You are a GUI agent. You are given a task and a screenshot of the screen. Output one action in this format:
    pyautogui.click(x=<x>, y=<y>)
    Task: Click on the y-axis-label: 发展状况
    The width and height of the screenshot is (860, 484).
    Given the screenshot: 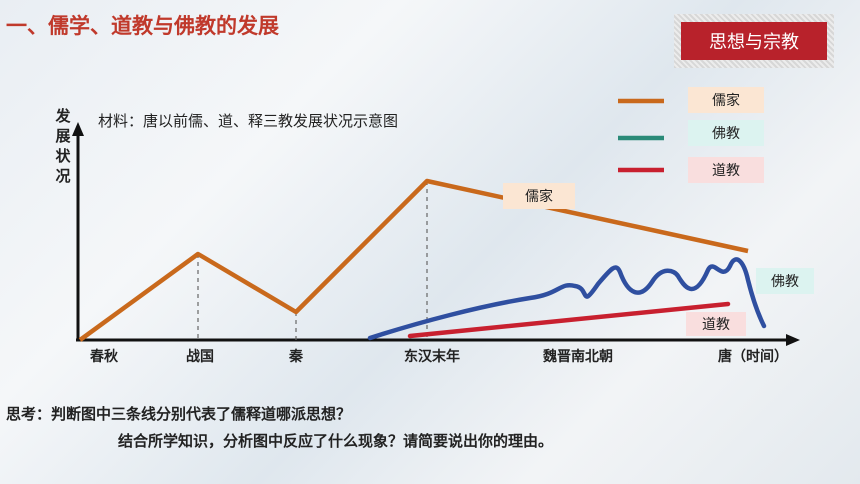 What is the action you would take?
    pyautogui.click(x=63, y=146)
    